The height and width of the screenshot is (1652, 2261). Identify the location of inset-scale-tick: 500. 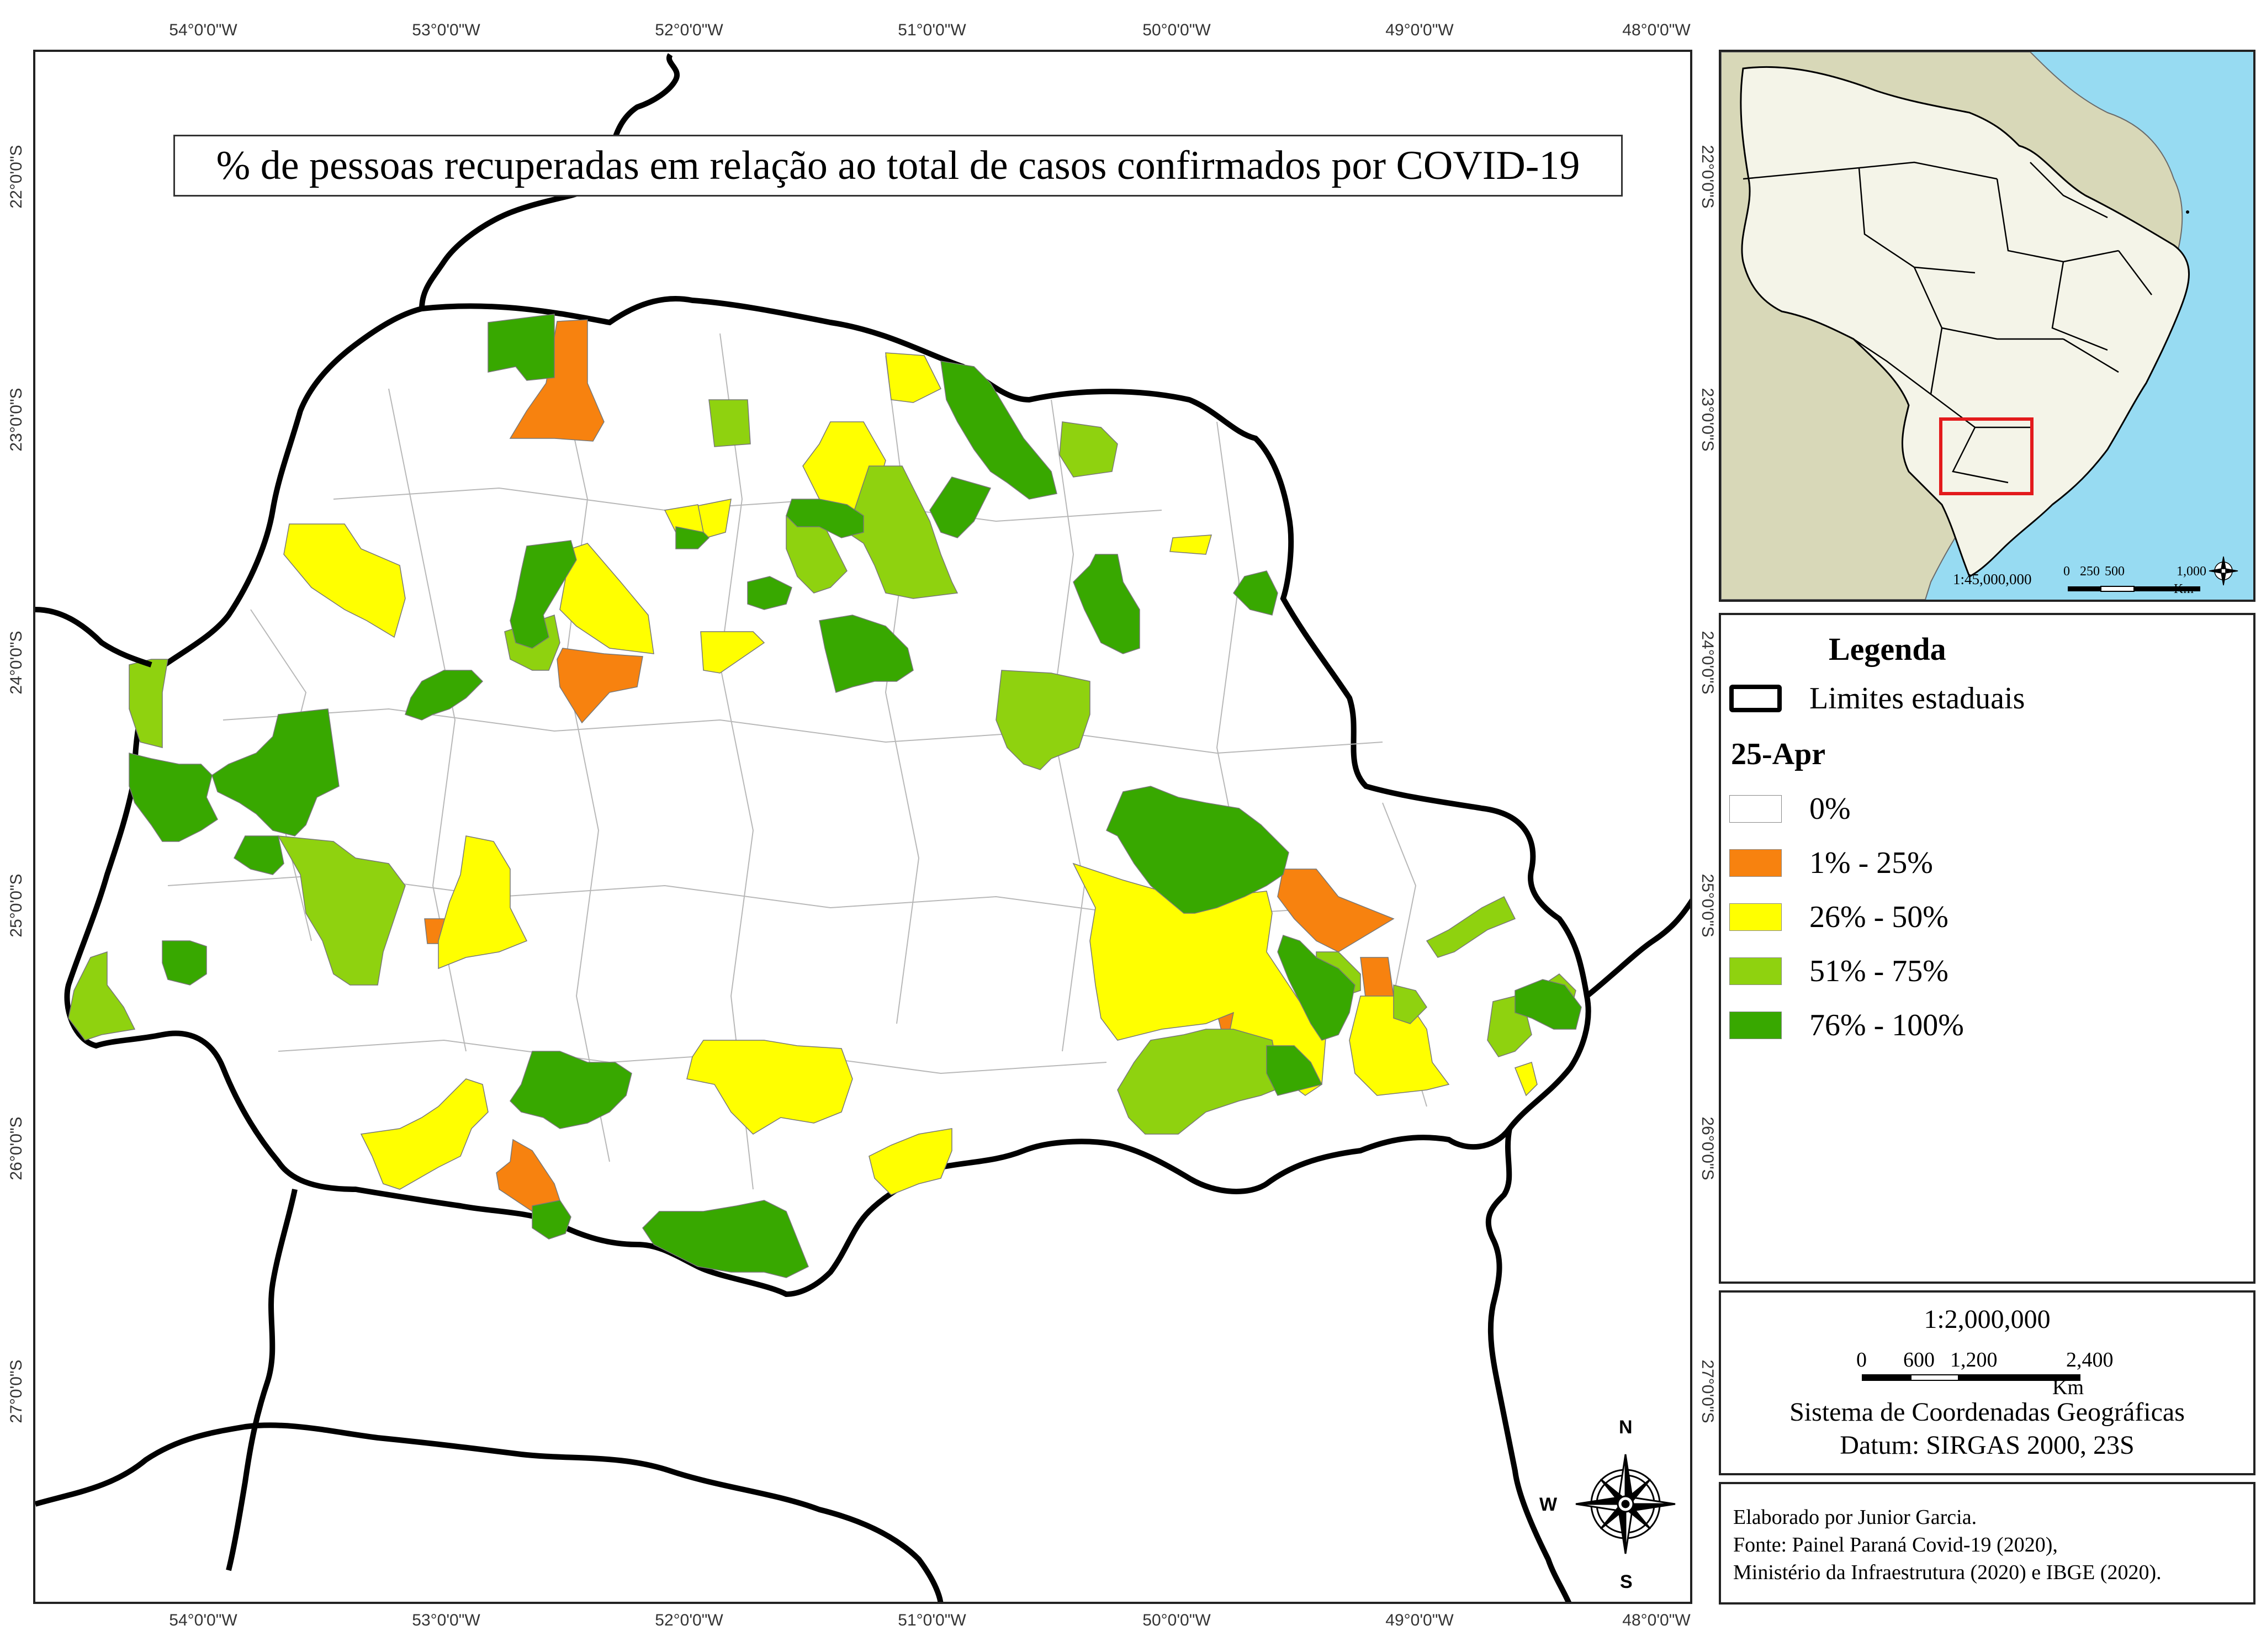
(2115, 571).